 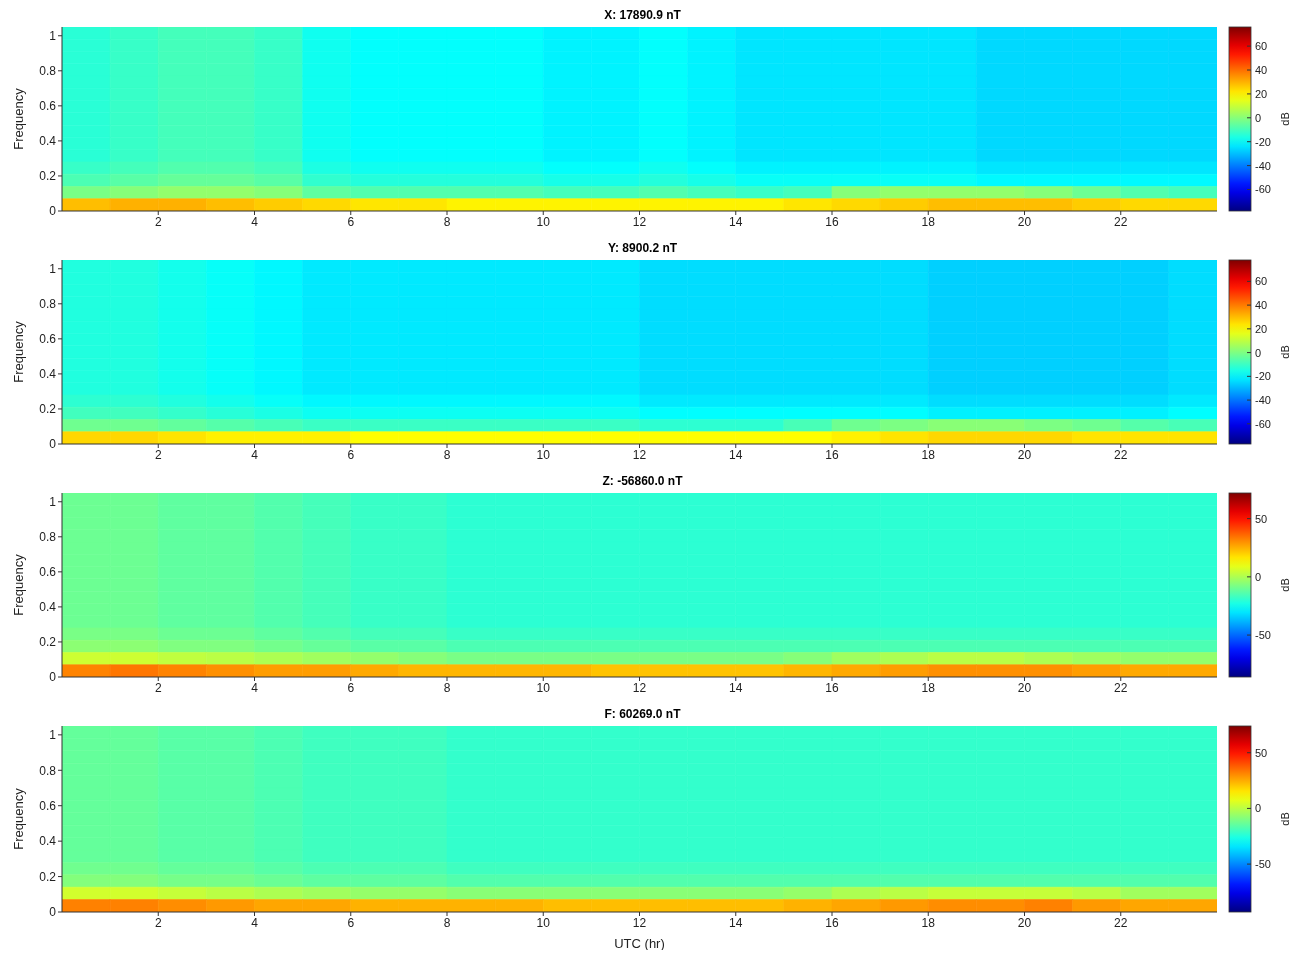 I want to click on chart-title: X: 17890.9 nT, so click(x=642, y=15).